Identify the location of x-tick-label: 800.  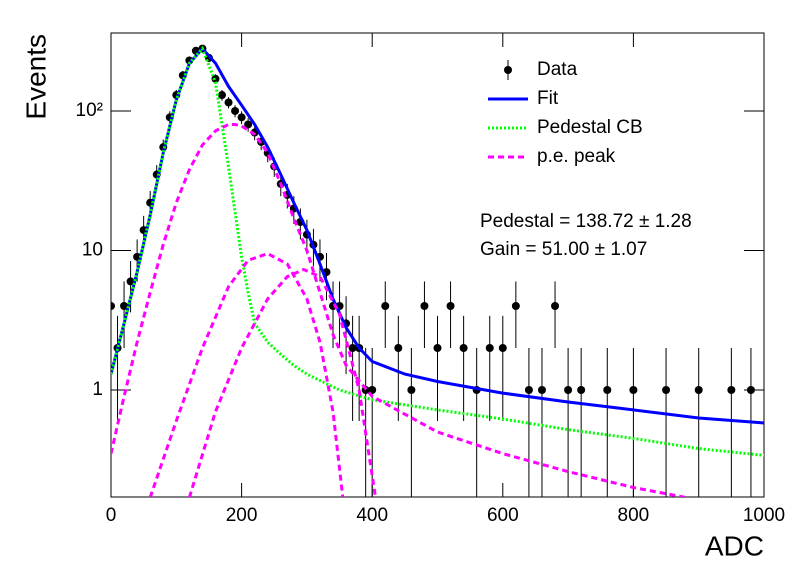
(634, 515).